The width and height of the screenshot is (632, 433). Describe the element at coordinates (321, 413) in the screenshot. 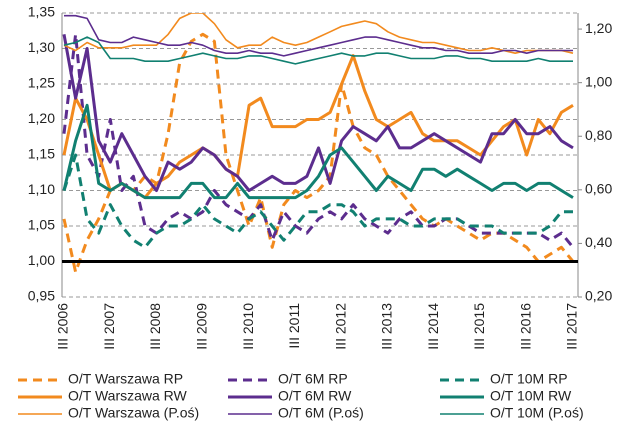

I see `legend-label: O/T 6M (P.oś)` at that location.